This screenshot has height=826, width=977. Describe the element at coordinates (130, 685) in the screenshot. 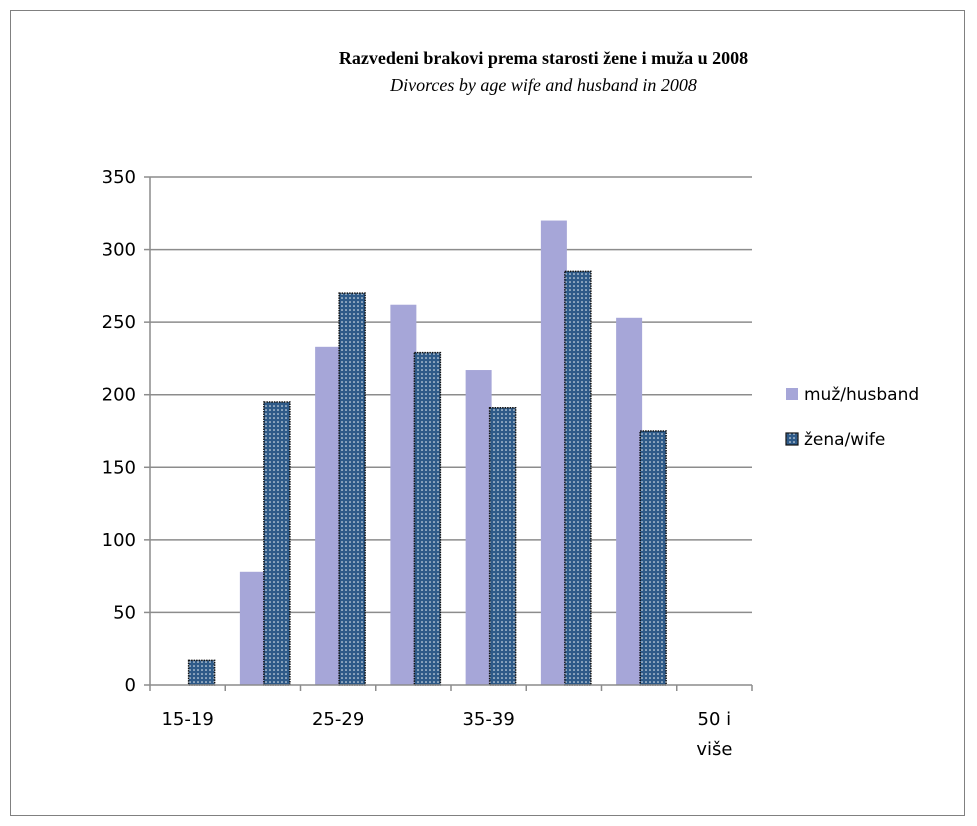

I see `y-tick-label: 0` at that location.